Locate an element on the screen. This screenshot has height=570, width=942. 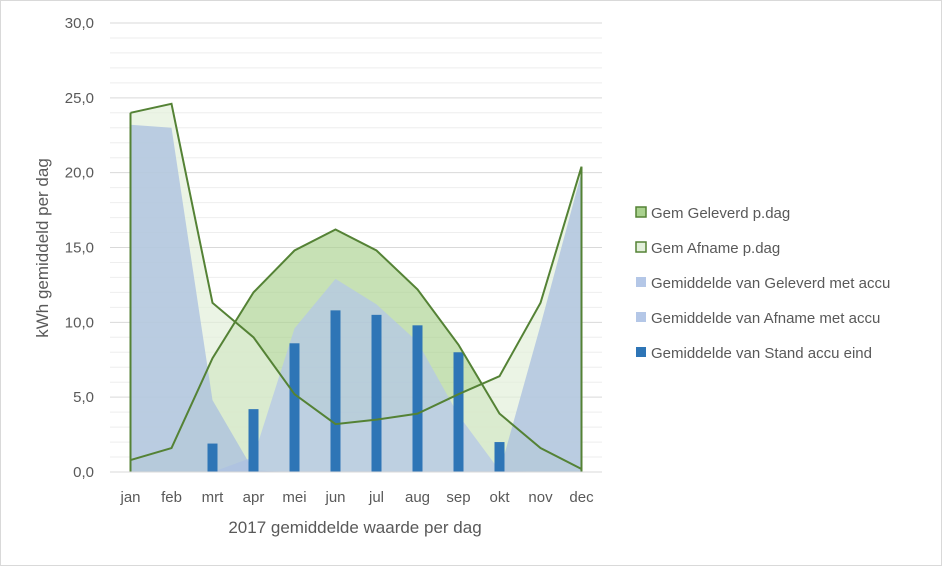
bar-series is located at coordinates (356, 391).